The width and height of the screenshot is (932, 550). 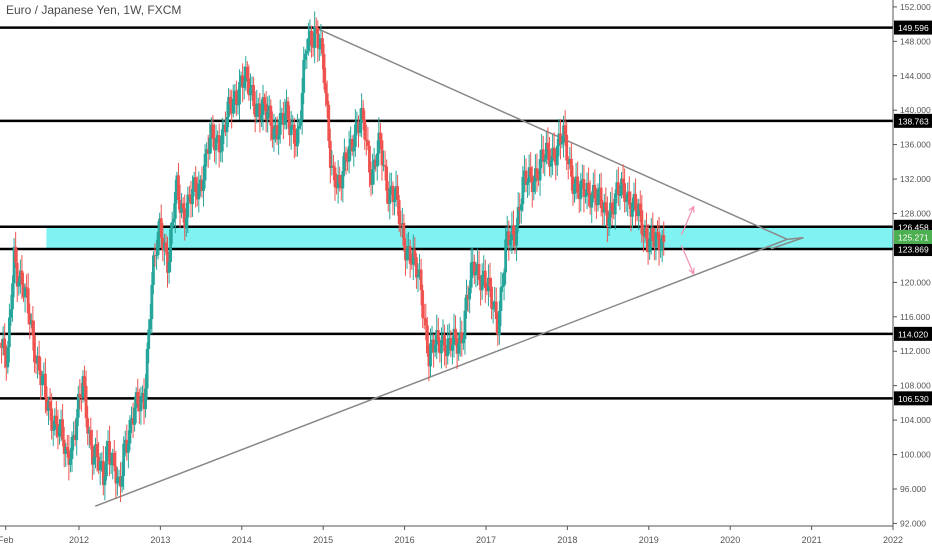 I want to click on x-tick-label: 2019, so click(x=649, y=540).